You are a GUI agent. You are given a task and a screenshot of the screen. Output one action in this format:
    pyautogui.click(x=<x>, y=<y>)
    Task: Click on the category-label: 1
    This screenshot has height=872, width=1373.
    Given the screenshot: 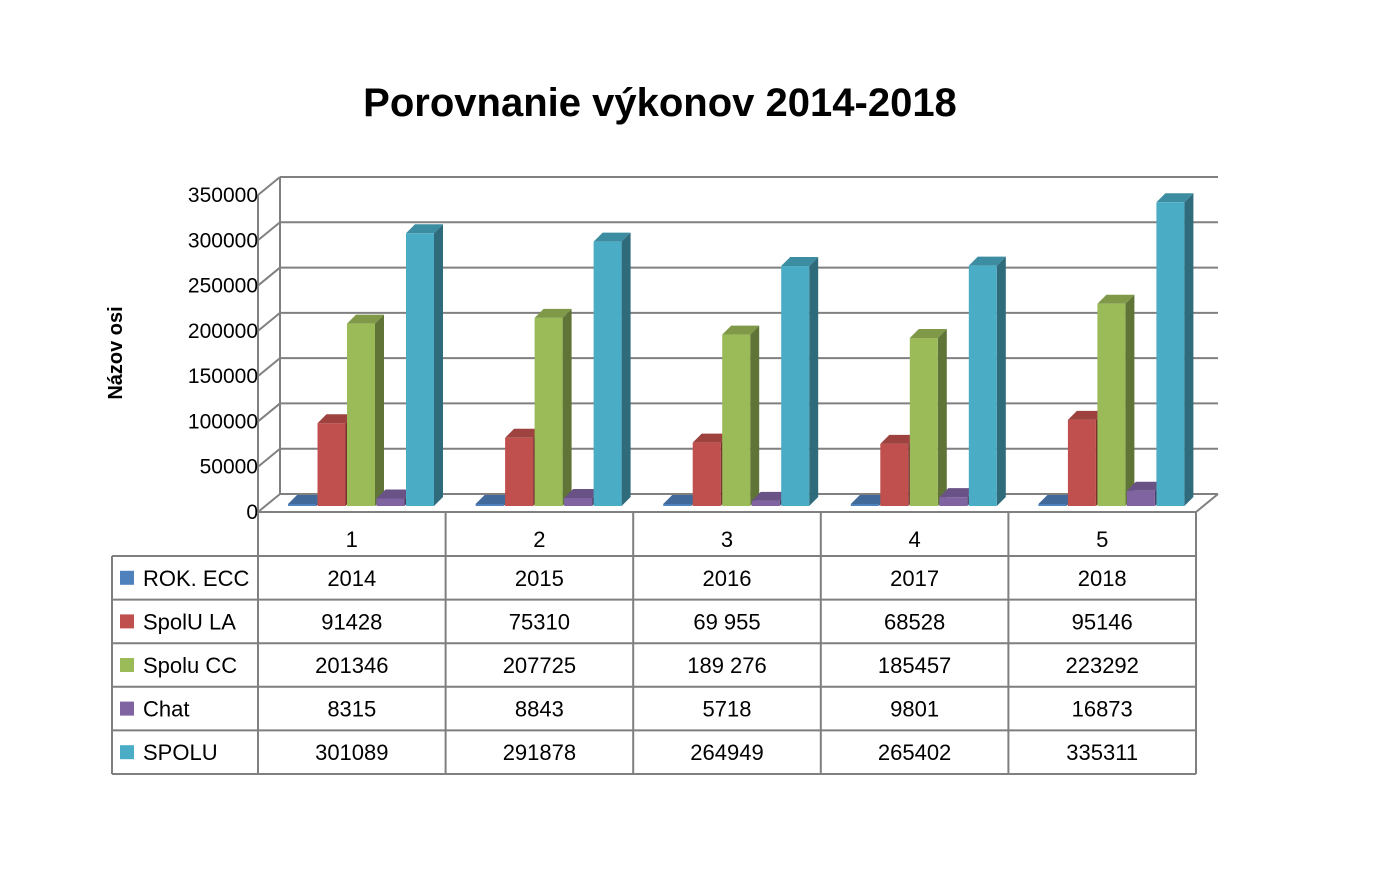 What is the action you would take?
    pyautogui.click(x=352, y=539)
    